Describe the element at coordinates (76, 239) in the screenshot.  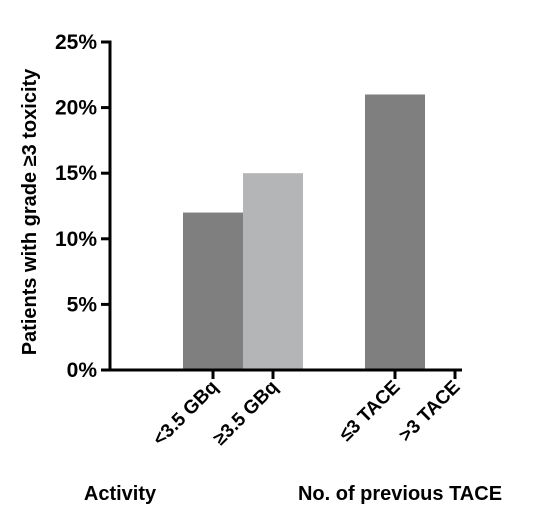
I see `y-tick-label: 10%` at that location.